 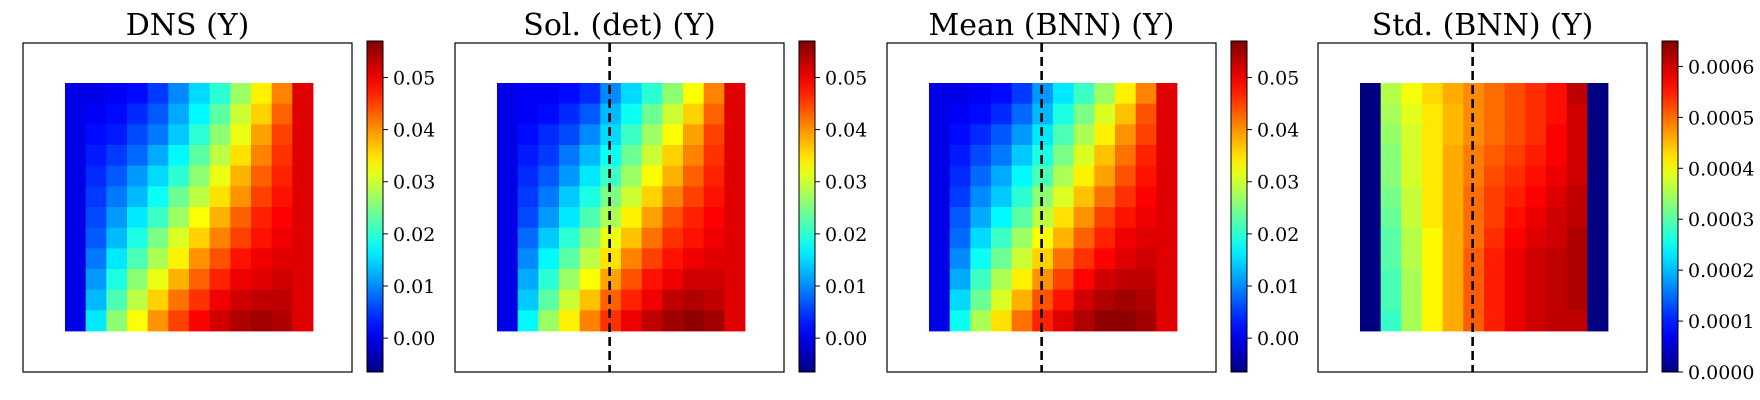 I want to click on colorbar-tick-label: 0.00, so click(x=414, y=339).